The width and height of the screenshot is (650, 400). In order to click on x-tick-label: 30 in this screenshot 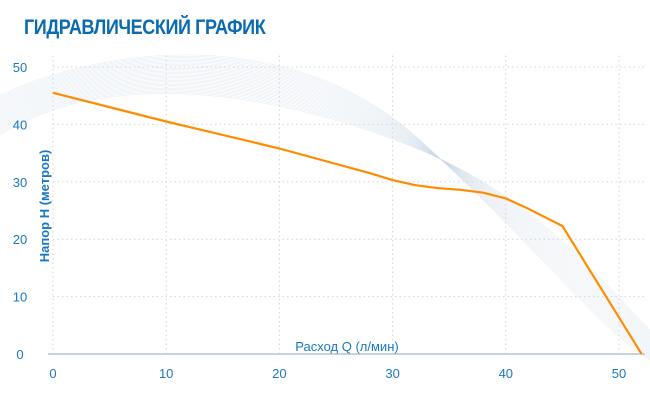, I will do `click(392, 373)`.